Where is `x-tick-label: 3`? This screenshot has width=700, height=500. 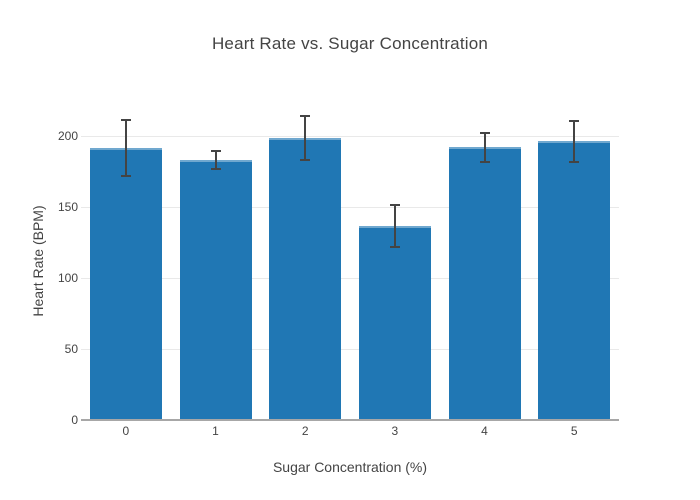
x-tick-label: 3 is located at coordinates (395, 431).